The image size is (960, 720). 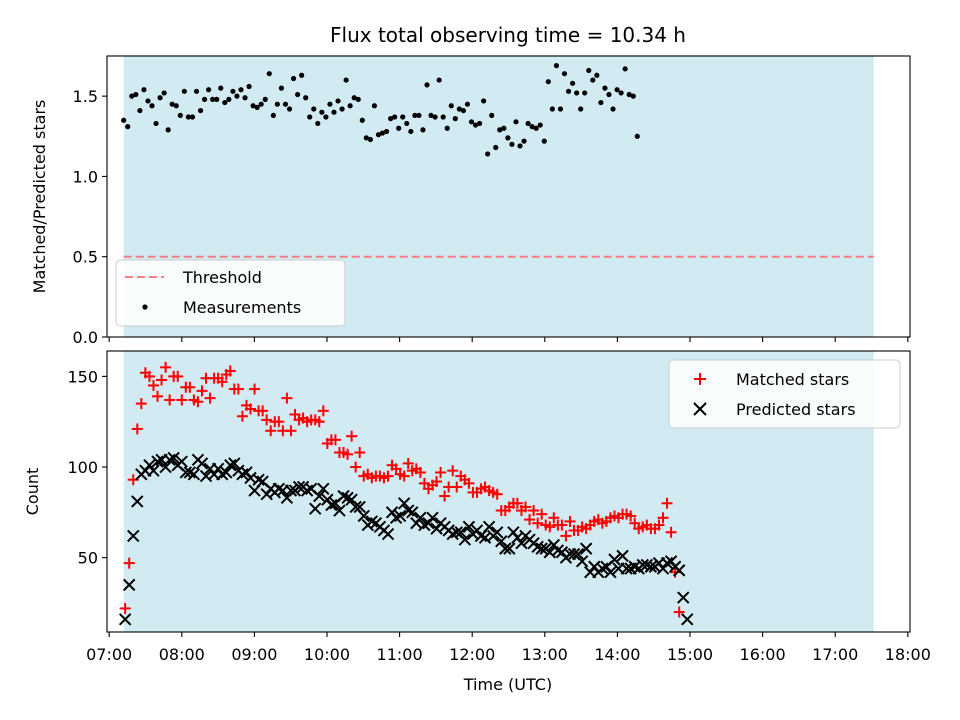 What do you see at coordinates (109, 654) in the screenshot?
I see `x-tick-label: 07:00` at bounding box center [109, 654].